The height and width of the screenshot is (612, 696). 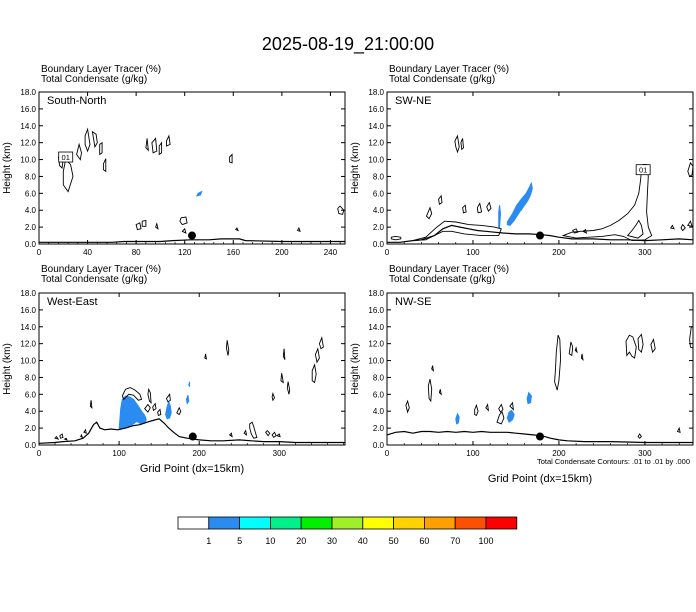 What do you see at coordinates (442, 79) in the screenshot?
I see `panel-title-line-2: Total Condensate (g/kg)` at bounding box center [442, 79].